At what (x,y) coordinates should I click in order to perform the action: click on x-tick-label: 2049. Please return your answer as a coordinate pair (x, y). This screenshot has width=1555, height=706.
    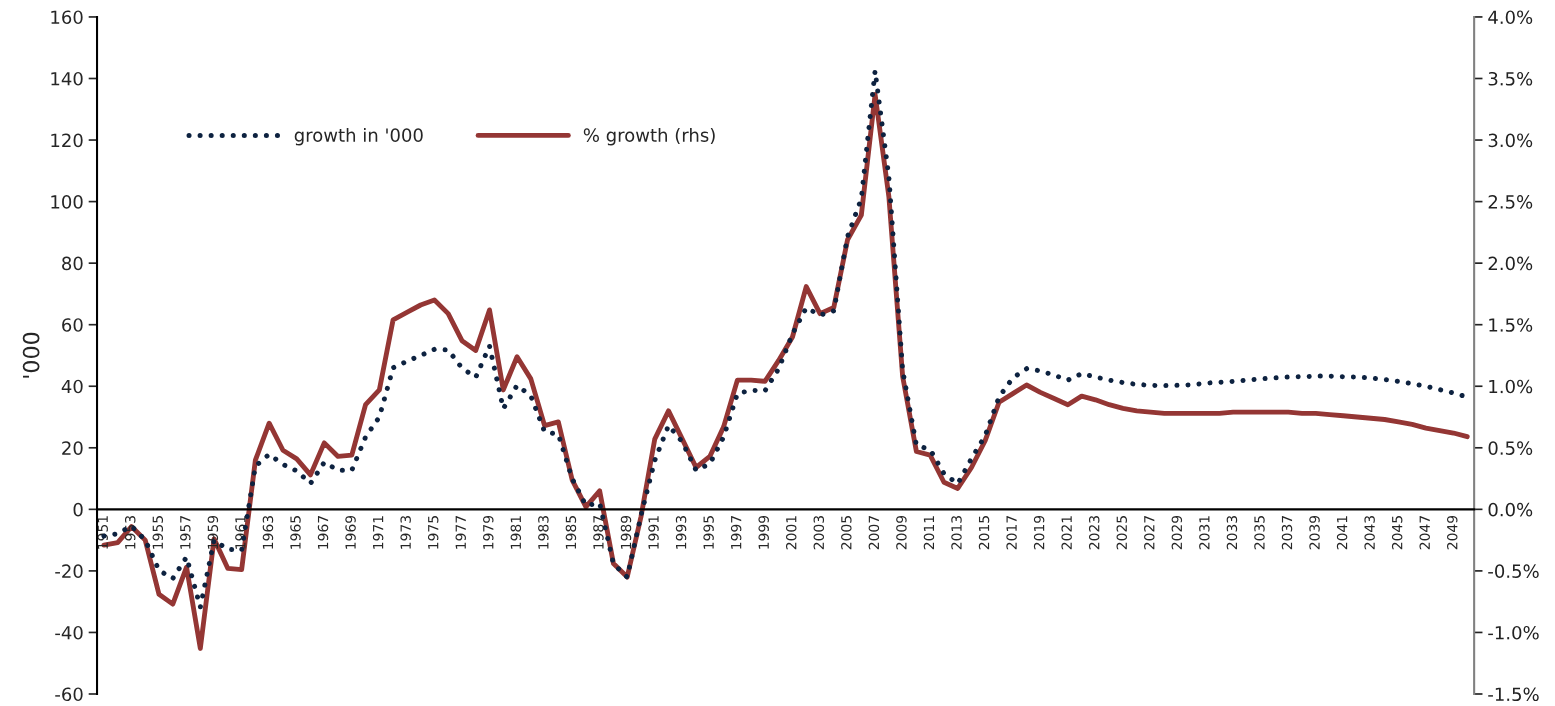
    Looking at the image, I should click on (1452, 532).